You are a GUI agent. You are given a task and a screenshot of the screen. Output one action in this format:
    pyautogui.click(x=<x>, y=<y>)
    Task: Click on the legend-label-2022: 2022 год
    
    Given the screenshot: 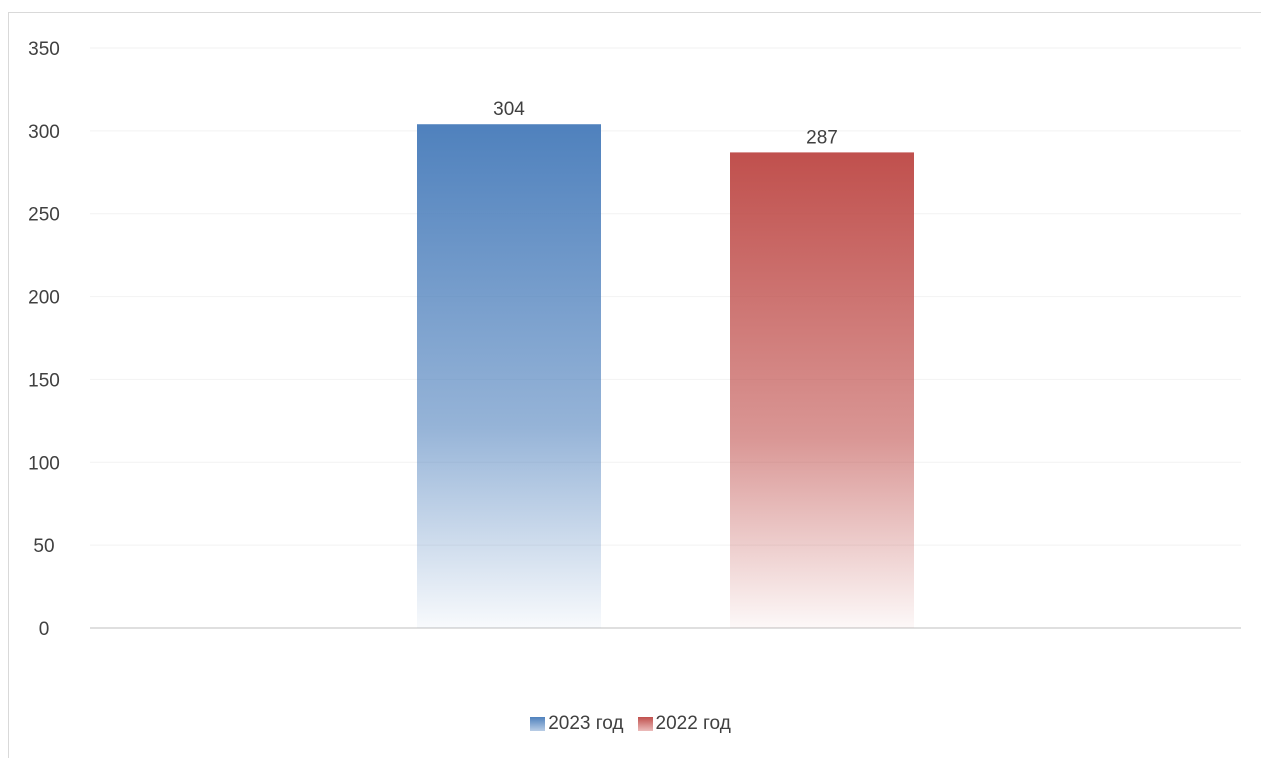 What is the action you would take?
    pyautogui.click(x=693, y=723)
    